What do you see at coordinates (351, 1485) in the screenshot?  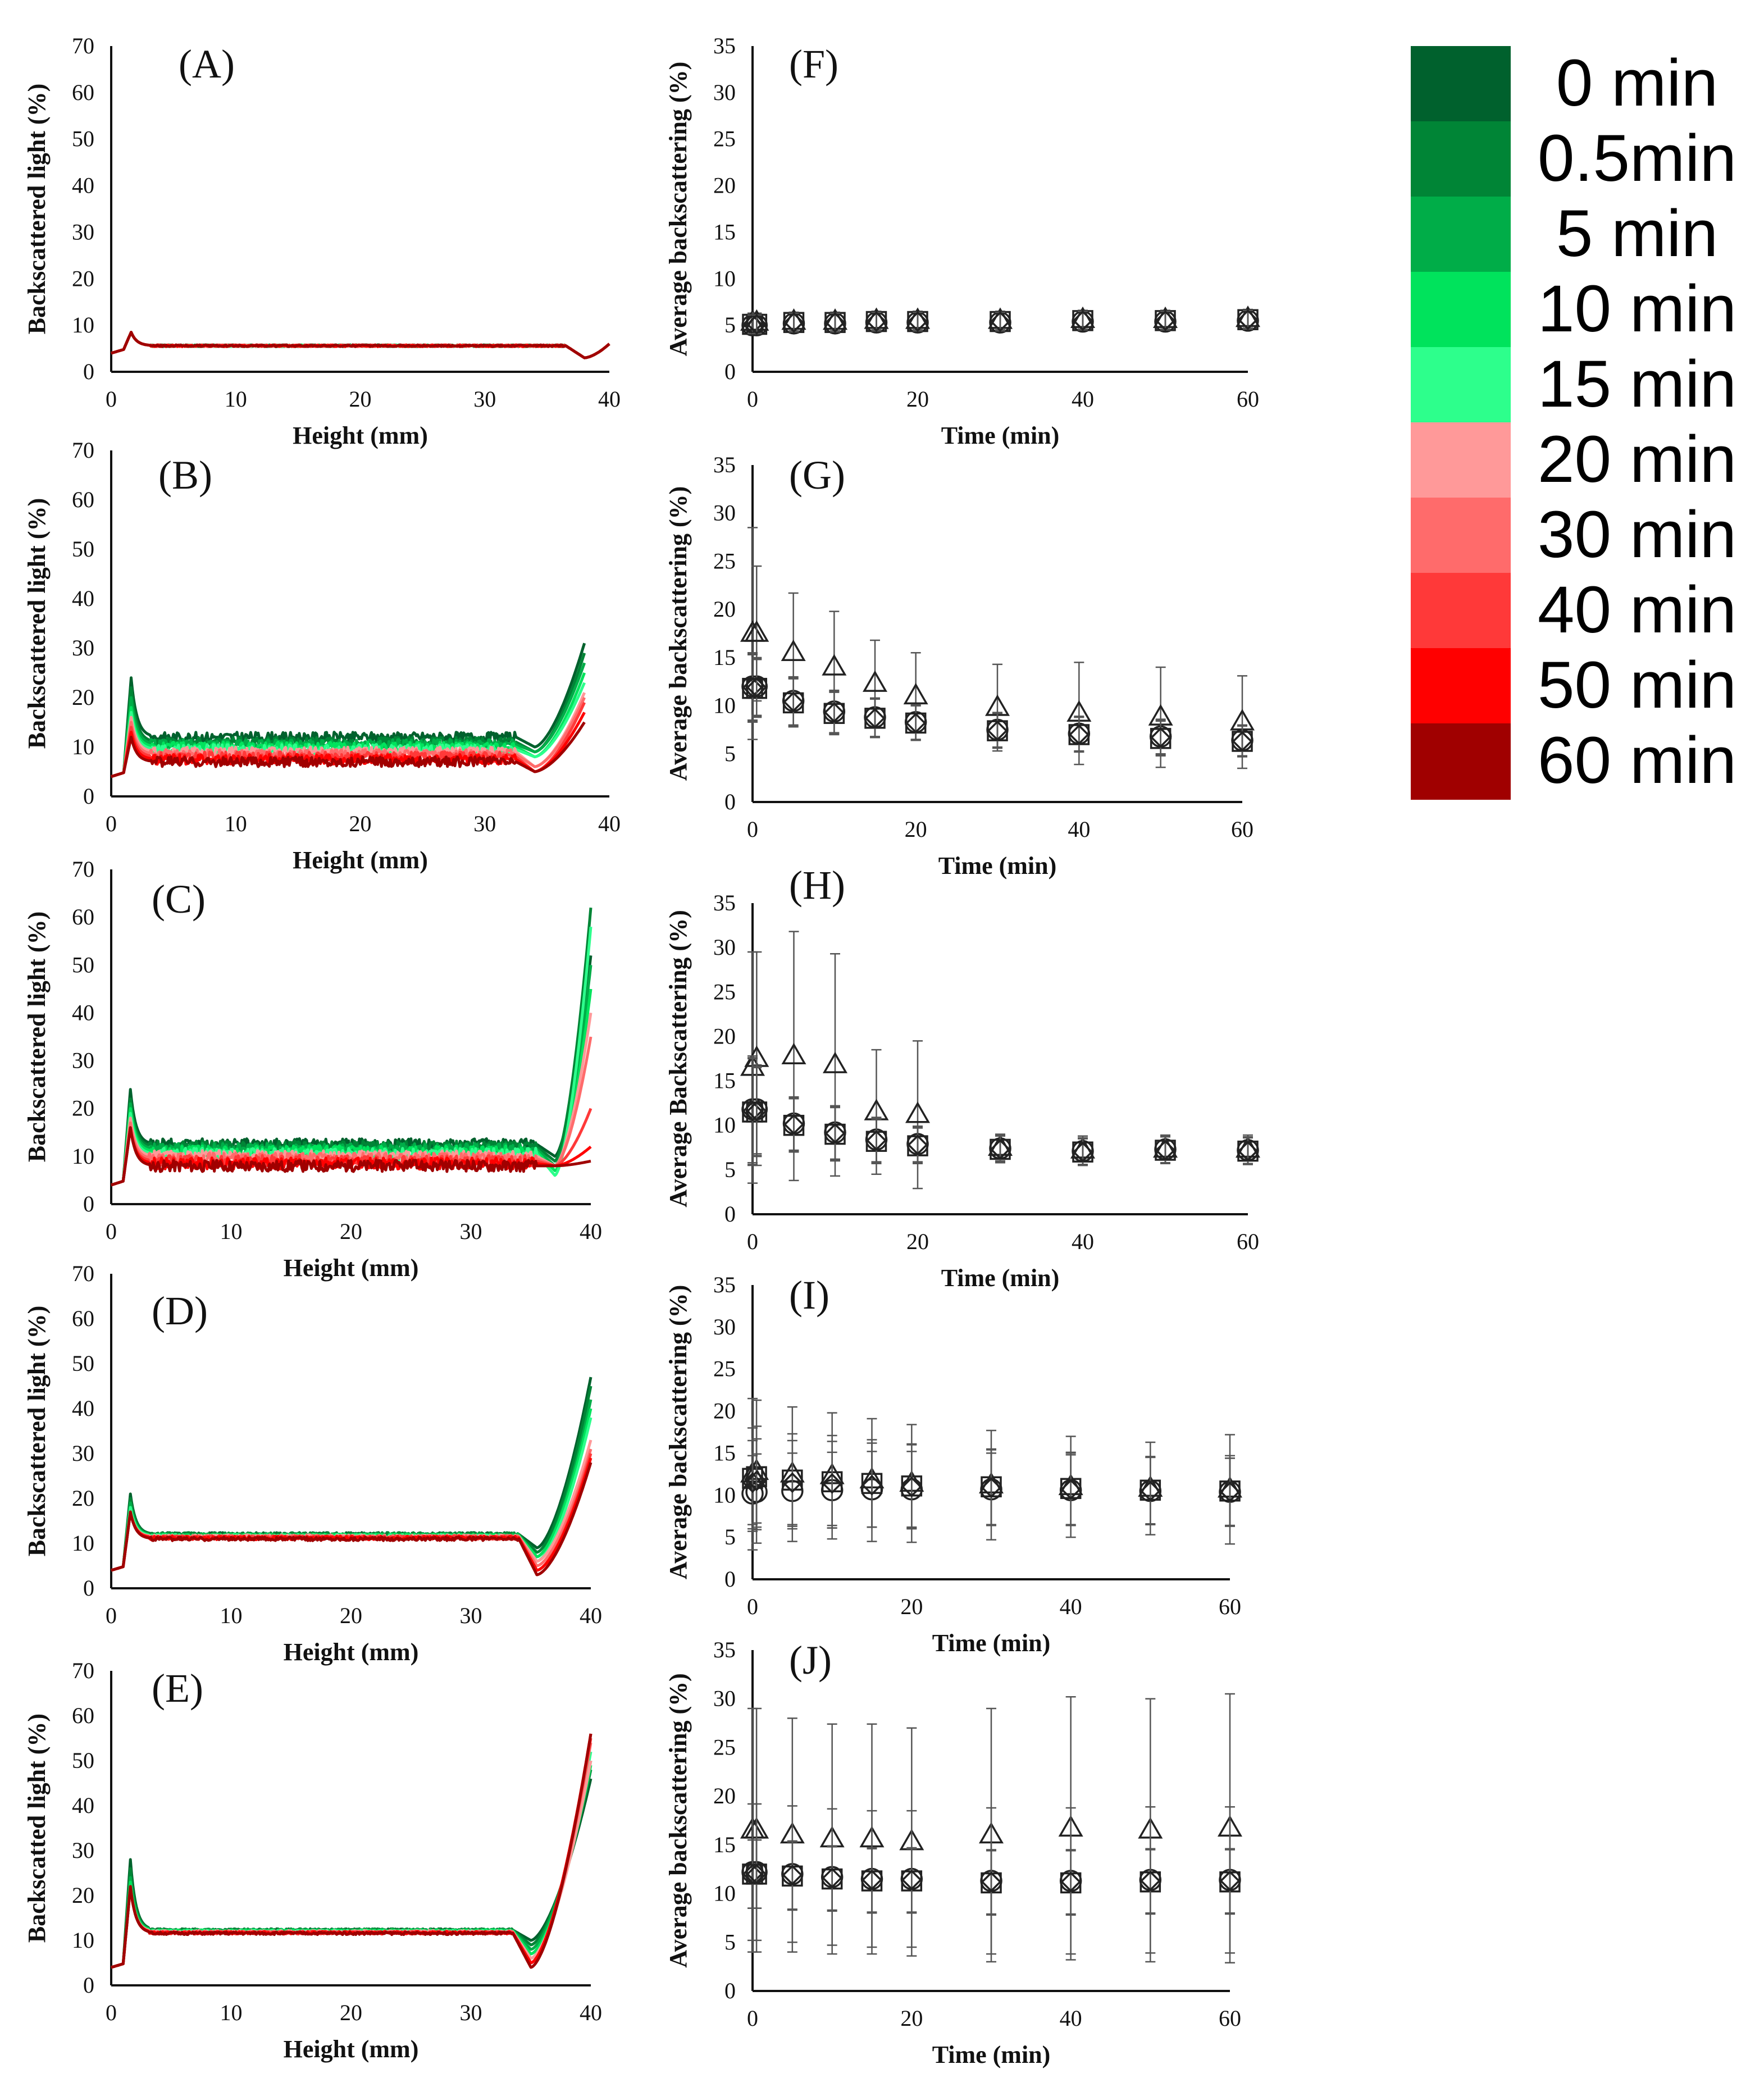 I see `series-line-5min` at bounding box center [351, 1485].